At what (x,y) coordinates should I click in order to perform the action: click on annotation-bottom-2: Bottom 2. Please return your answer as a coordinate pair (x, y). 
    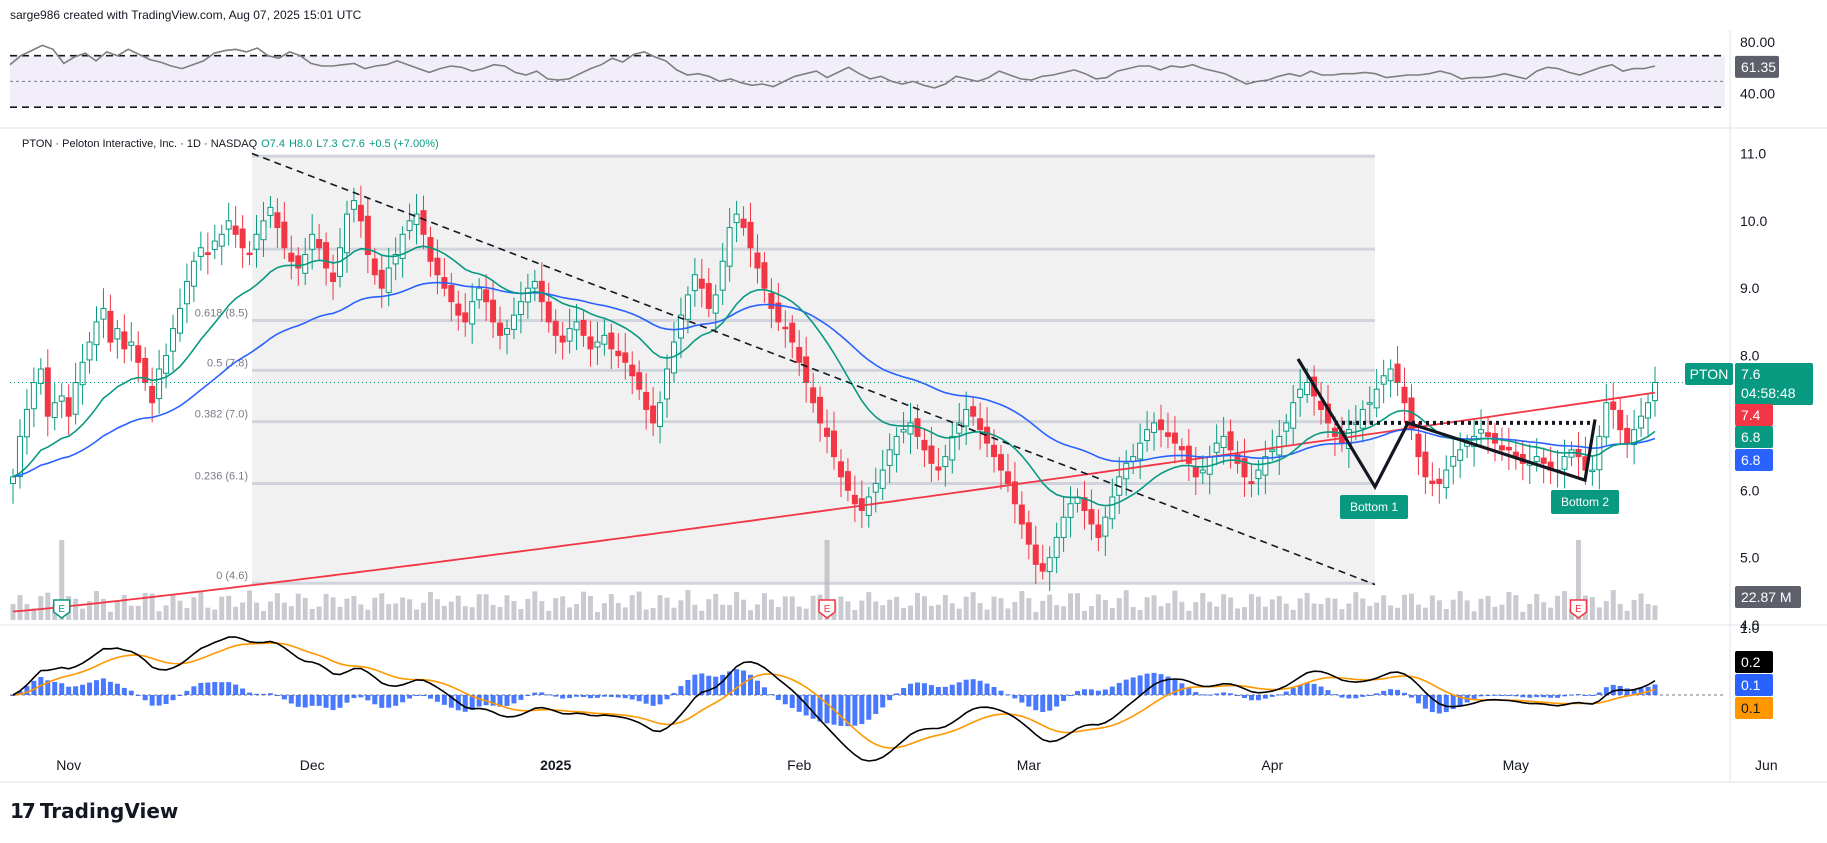
    Looking at the image, I should click on (1585, 502).